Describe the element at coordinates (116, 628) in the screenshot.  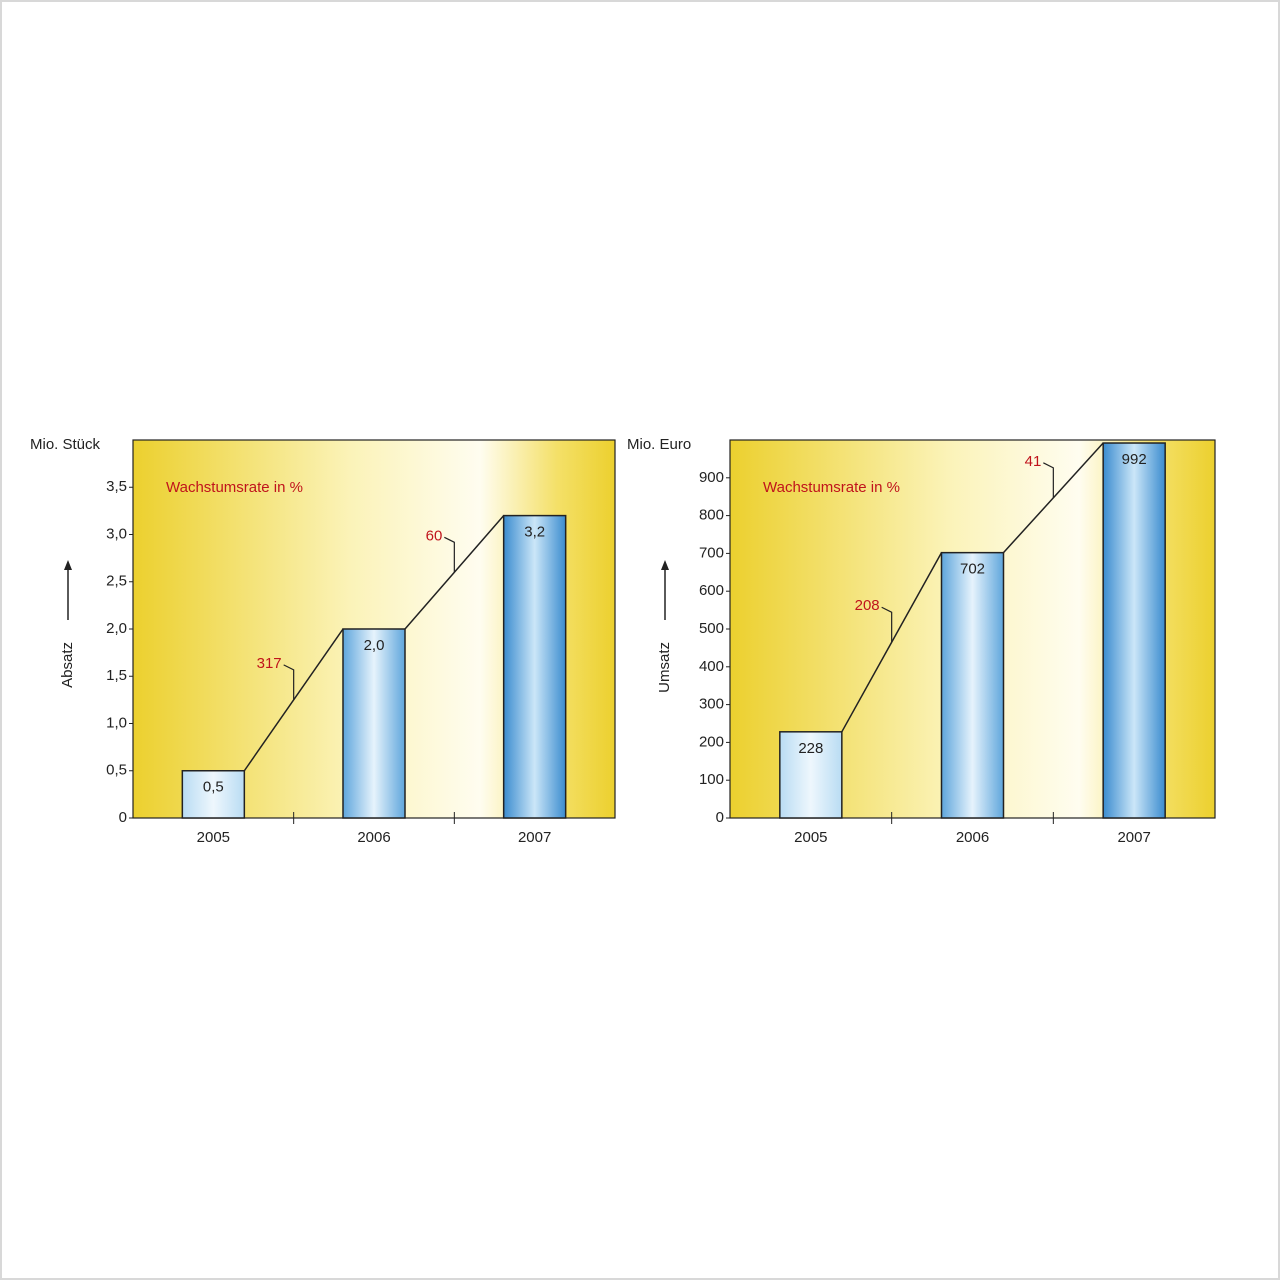
I see `y-tick-label: 2,0` at that location.